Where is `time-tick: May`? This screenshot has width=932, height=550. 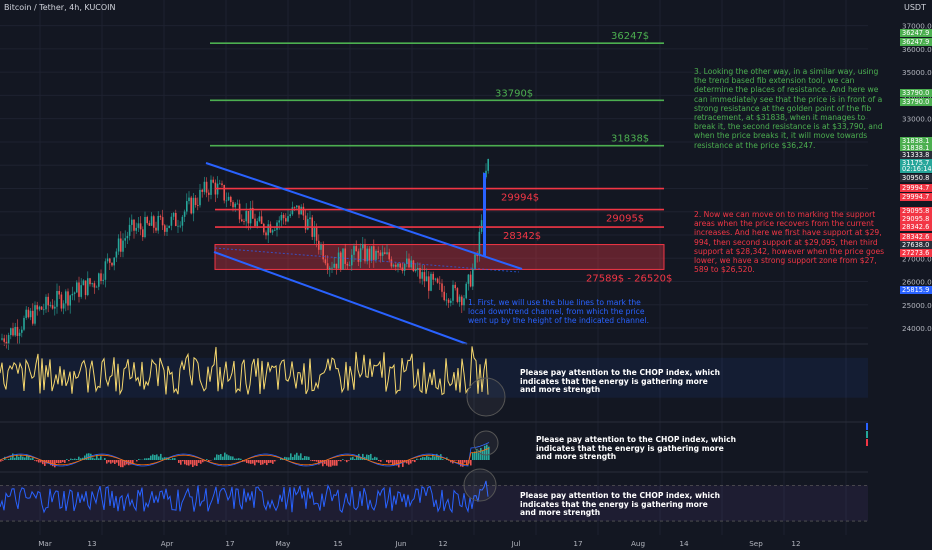 time-tick: May is located at coordinates (284, 543).